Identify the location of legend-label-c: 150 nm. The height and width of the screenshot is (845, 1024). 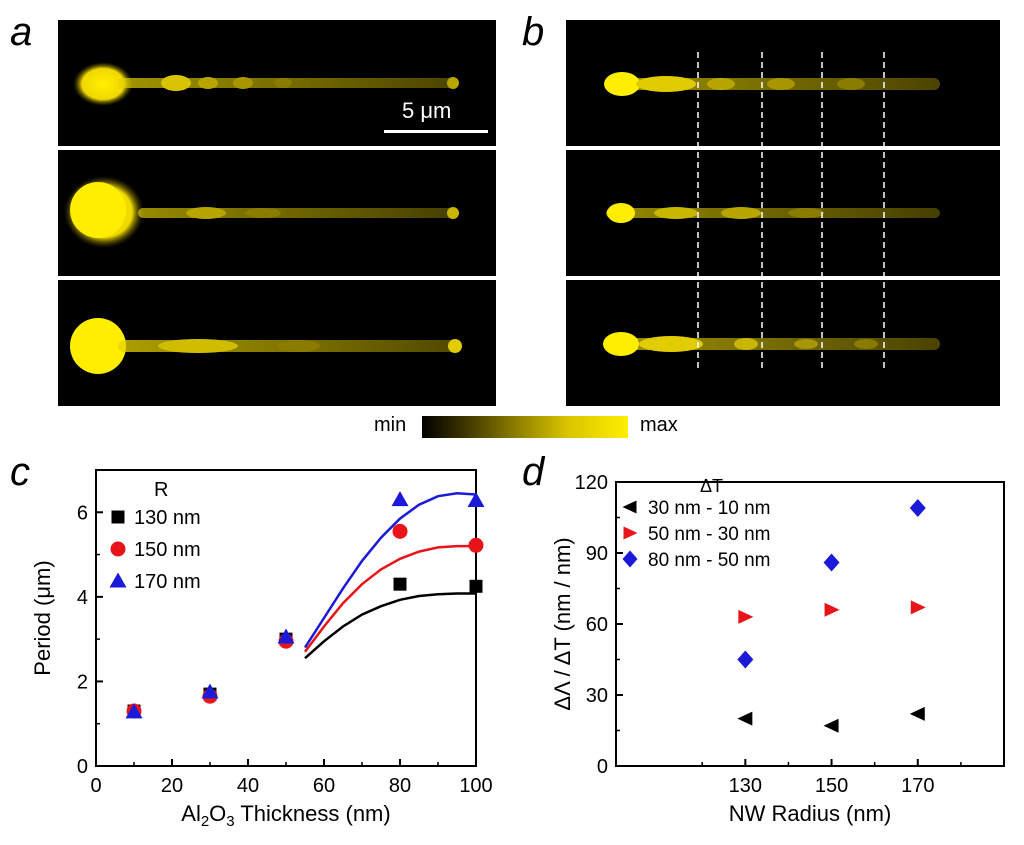
(167, 550).